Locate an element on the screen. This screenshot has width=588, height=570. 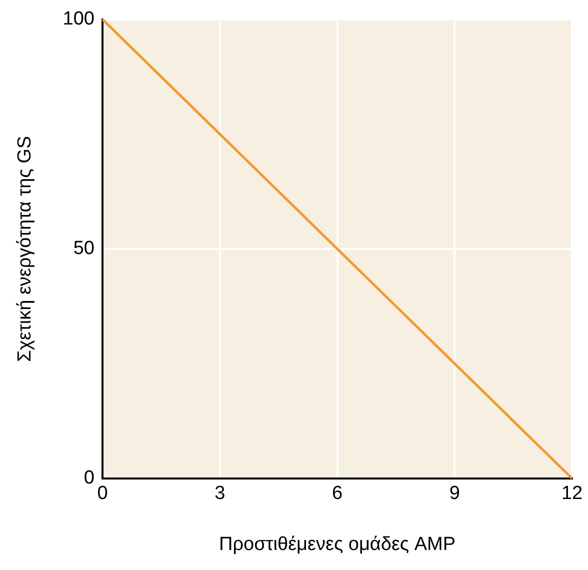
x-tick-label: 9 is located at coordinates (454, 493).